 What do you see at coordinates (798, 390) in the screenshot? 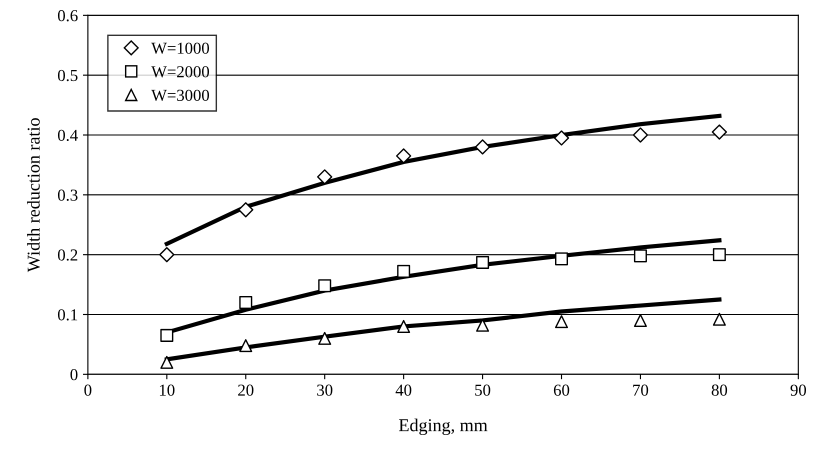
I see `x-tick-label: 90` at bounding box center [798, 390].